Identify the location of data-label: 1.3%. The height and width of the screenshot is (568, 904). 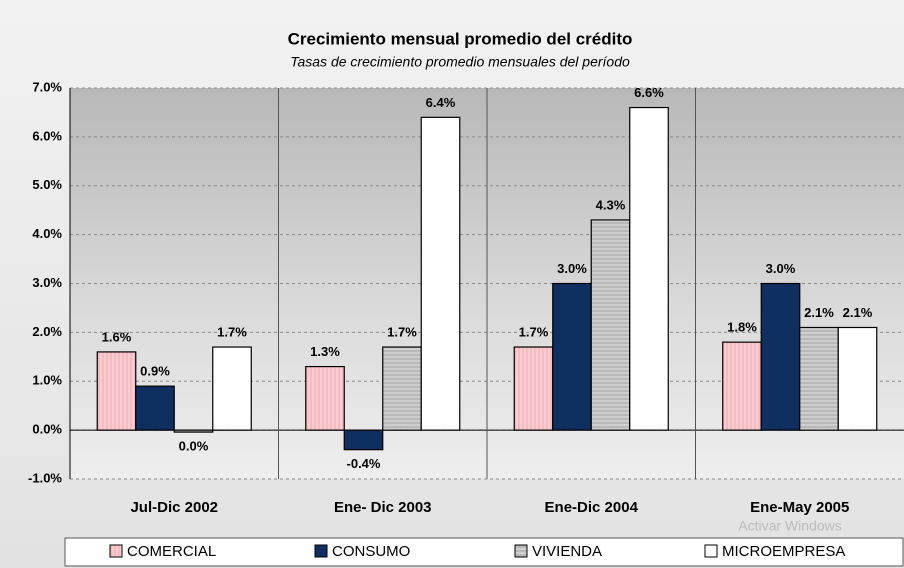
(325, 351).